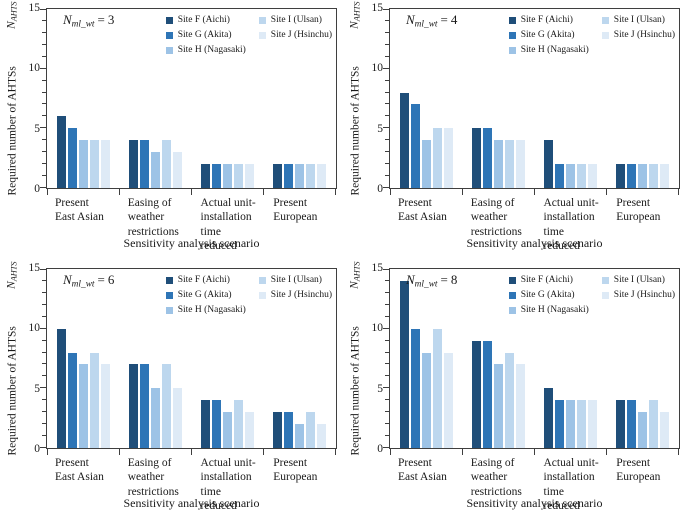 The width and height of the screenshot is (685, 519). I want to click on x-category-label: Present European, so click(295, 470).